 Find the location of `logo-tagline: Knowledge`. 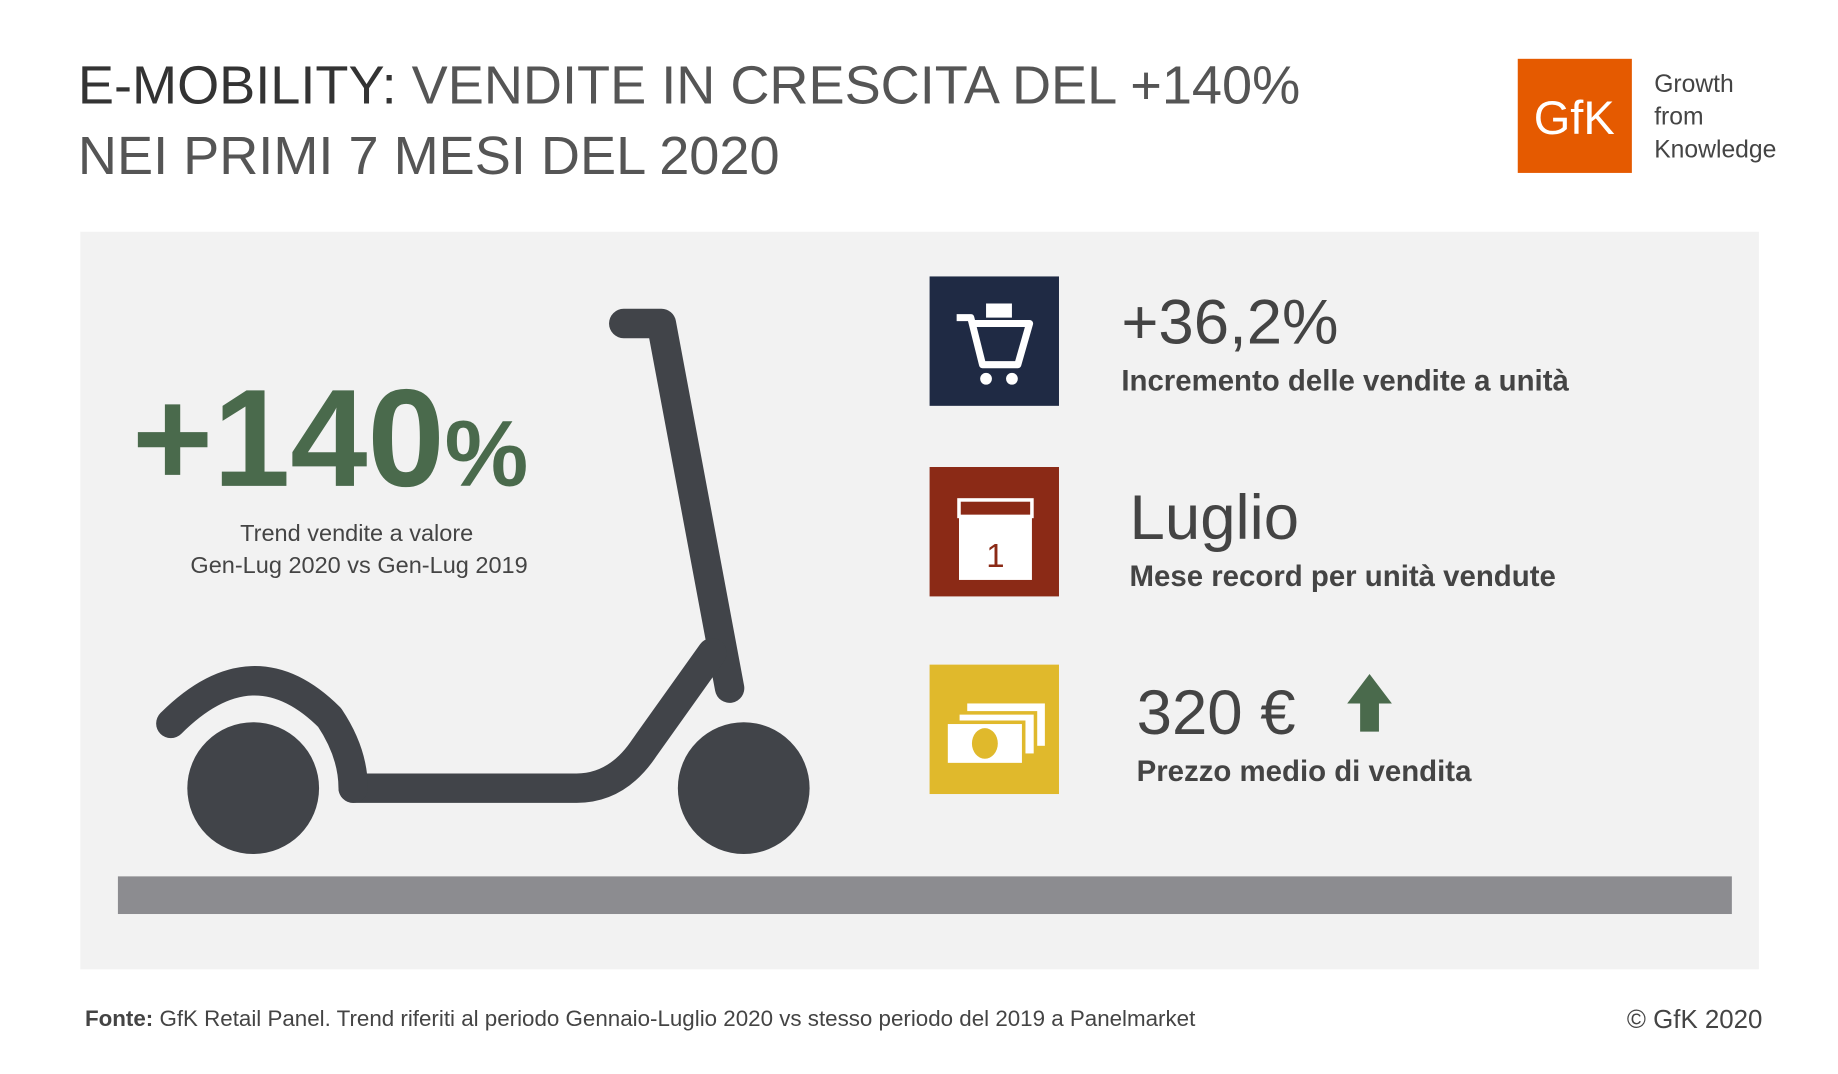

logo-tagline: Knowledge is located at coordinates (1715, 150).